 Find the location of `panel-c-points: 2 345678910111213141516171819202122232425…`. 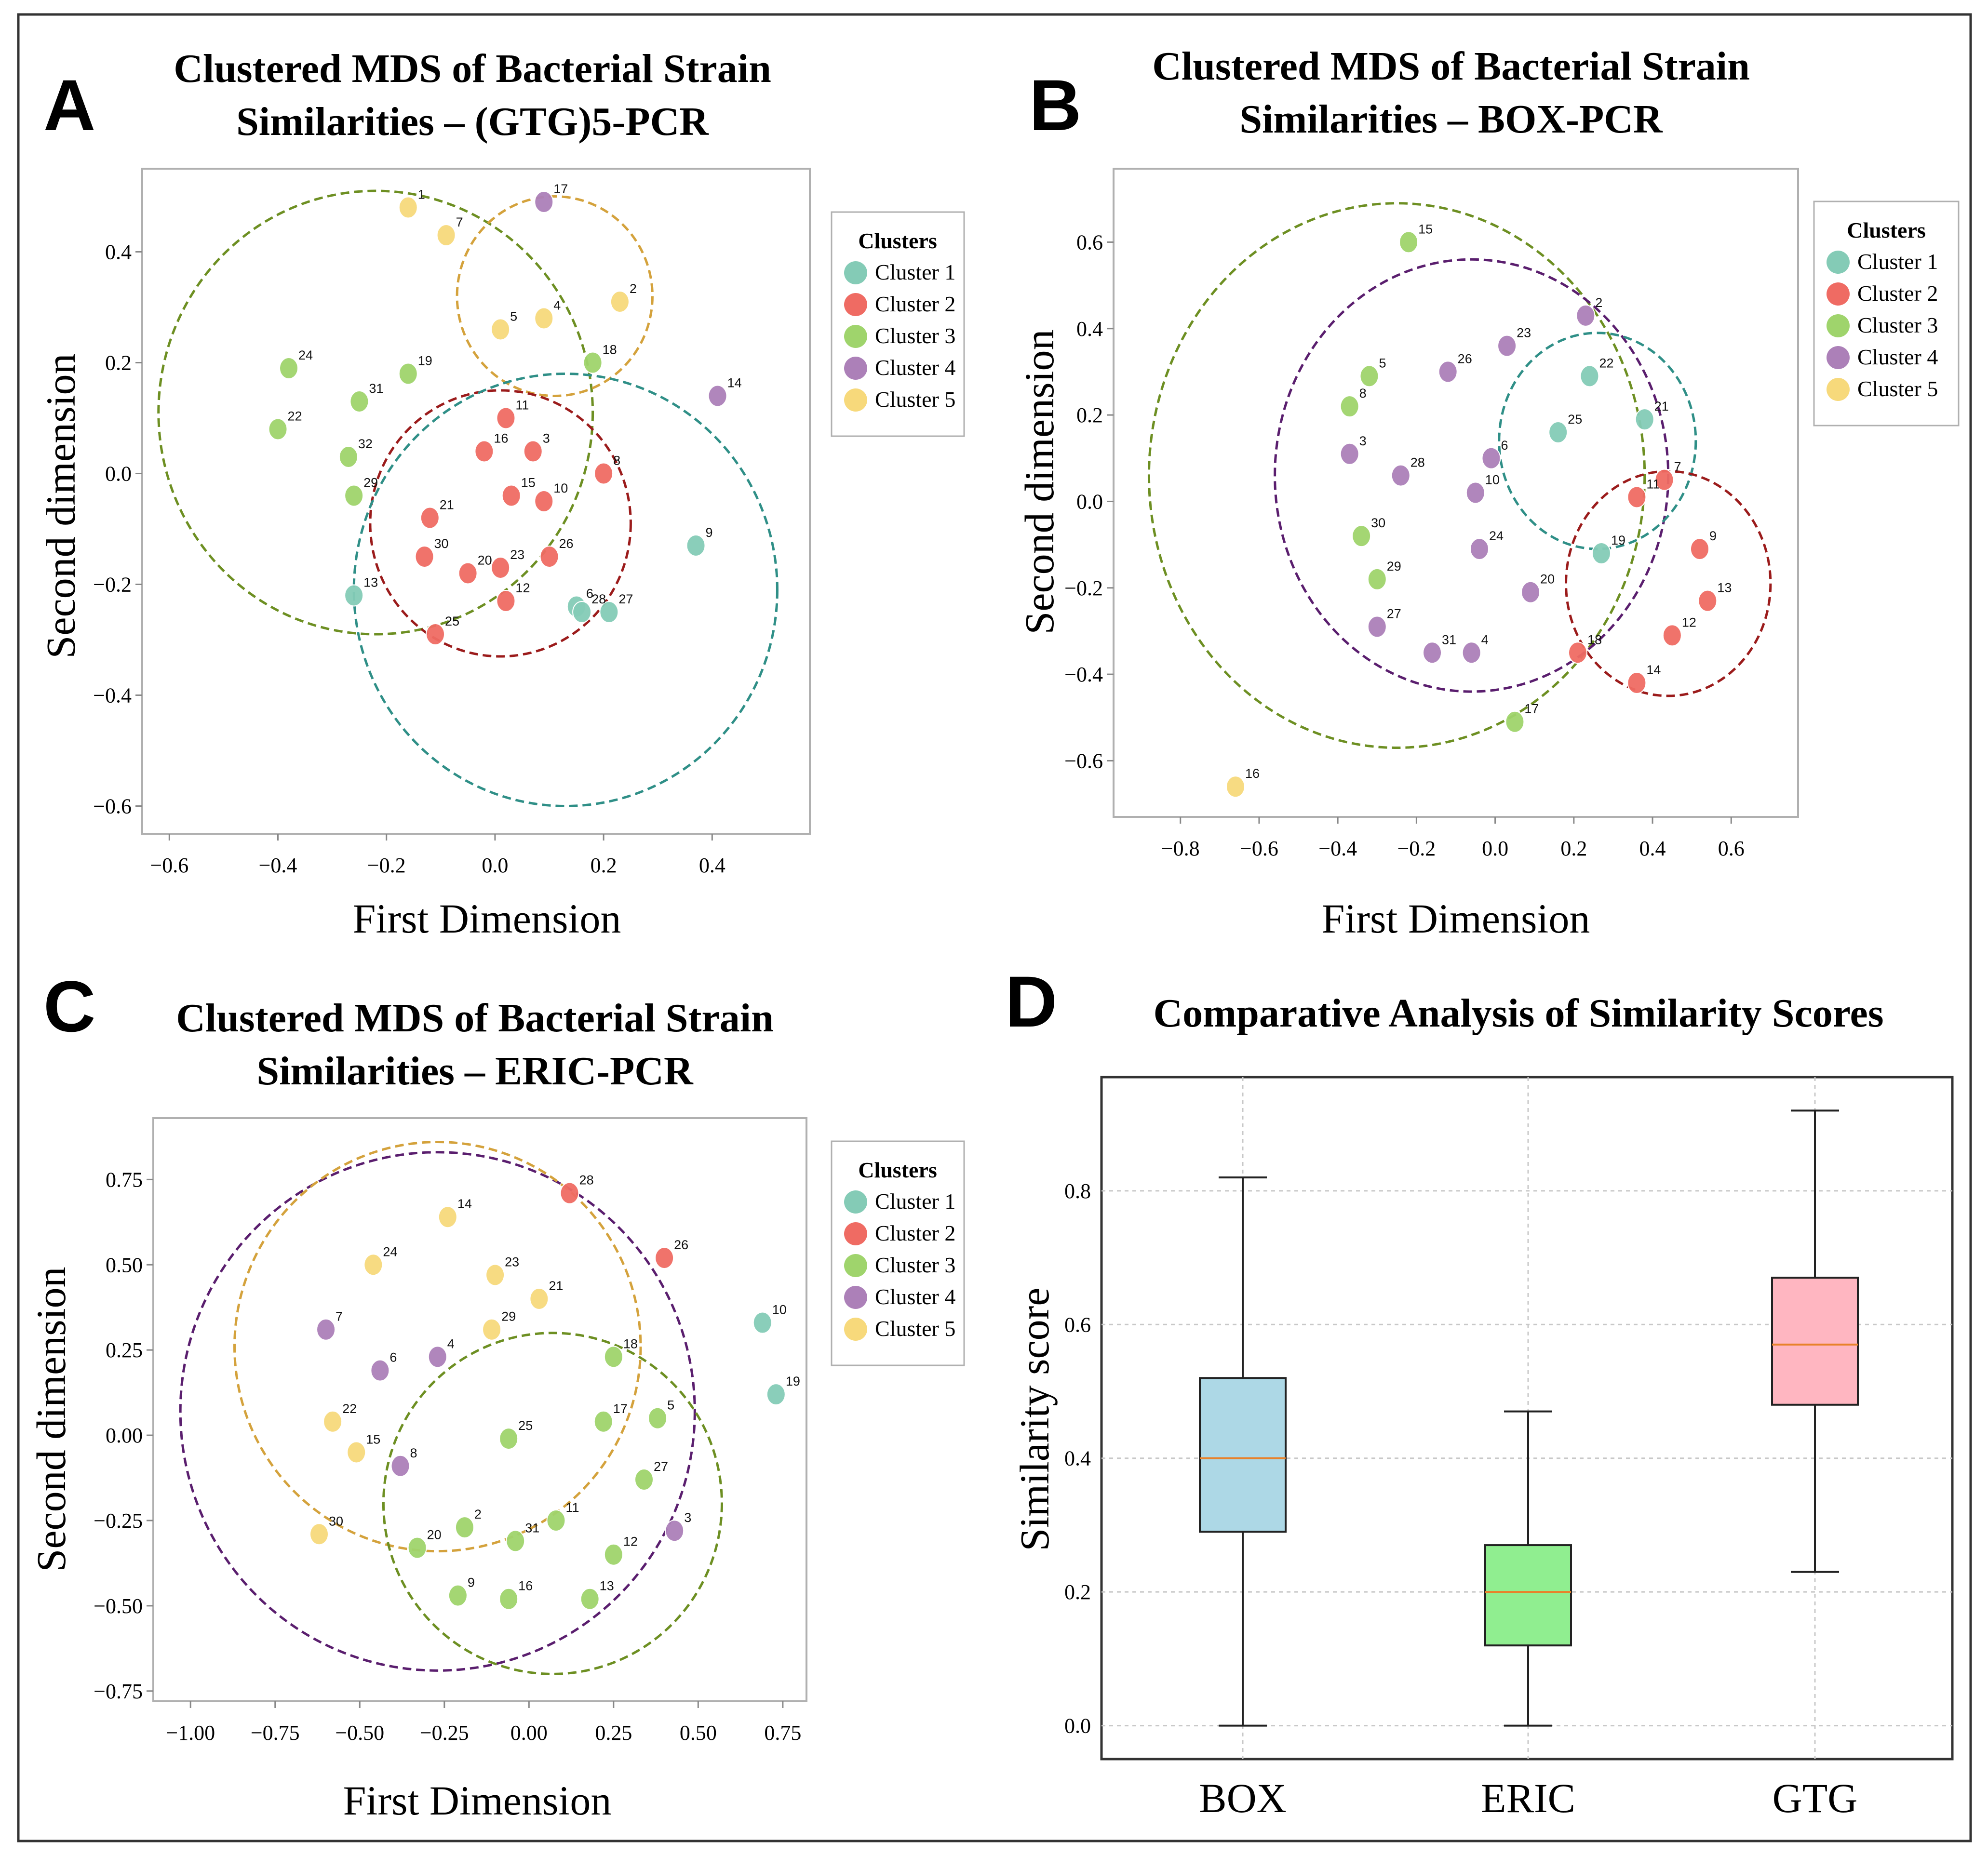

panel-c-points: 2 345678910111213141516171819202122232425… is located at coordinates (554, 1391).